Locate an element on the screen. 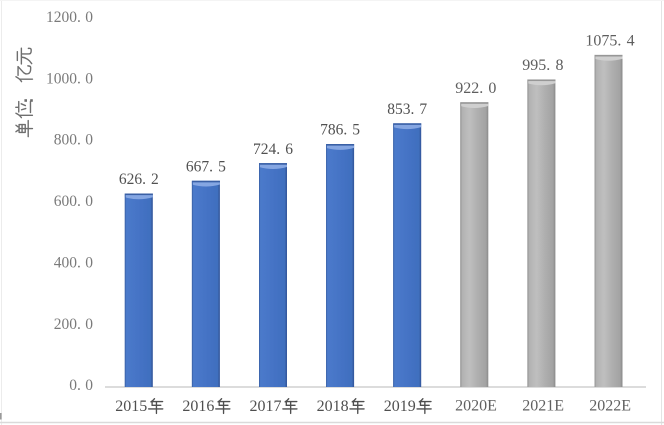 Image resolution: width=664 pixels, height=425 pixels. svg-text: 1075. 4 is located at coordinates (609, 41).